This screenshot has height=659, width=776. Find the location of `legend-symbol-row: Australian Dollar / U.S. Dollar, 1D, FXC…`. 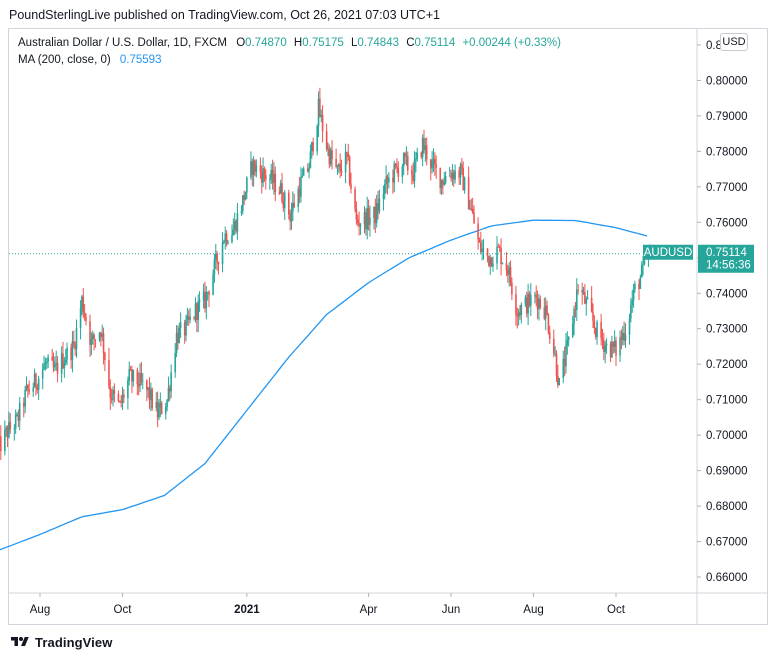

legend-symbol-row: Australian Dollar / U.S. Dollar, 1D, FXC… is located at coordinates (289, 43).